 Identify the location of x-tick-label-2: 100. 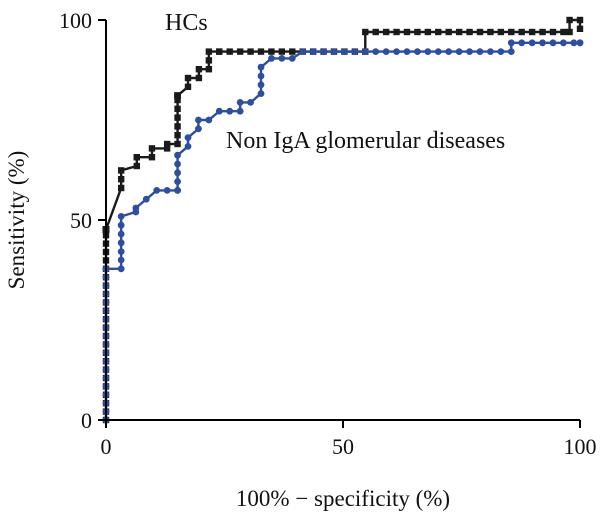
(580, 446).